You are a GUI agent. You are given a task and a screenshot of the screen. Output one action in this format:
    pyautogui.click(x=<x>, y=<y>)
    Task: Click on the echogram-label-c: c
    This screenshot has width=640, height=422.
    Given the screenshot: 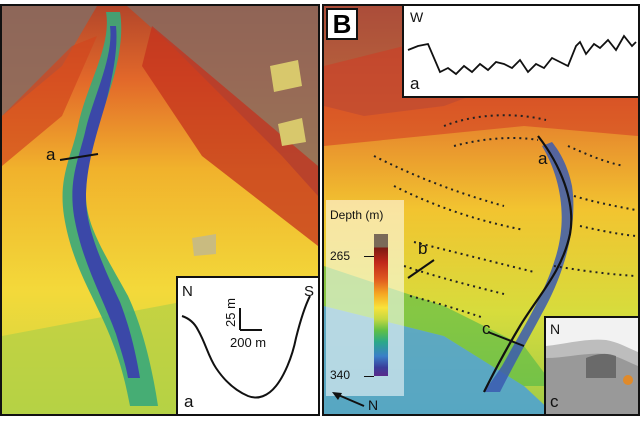 What is the action you would take?
    pyautogui.click(x=554, y=401)
    